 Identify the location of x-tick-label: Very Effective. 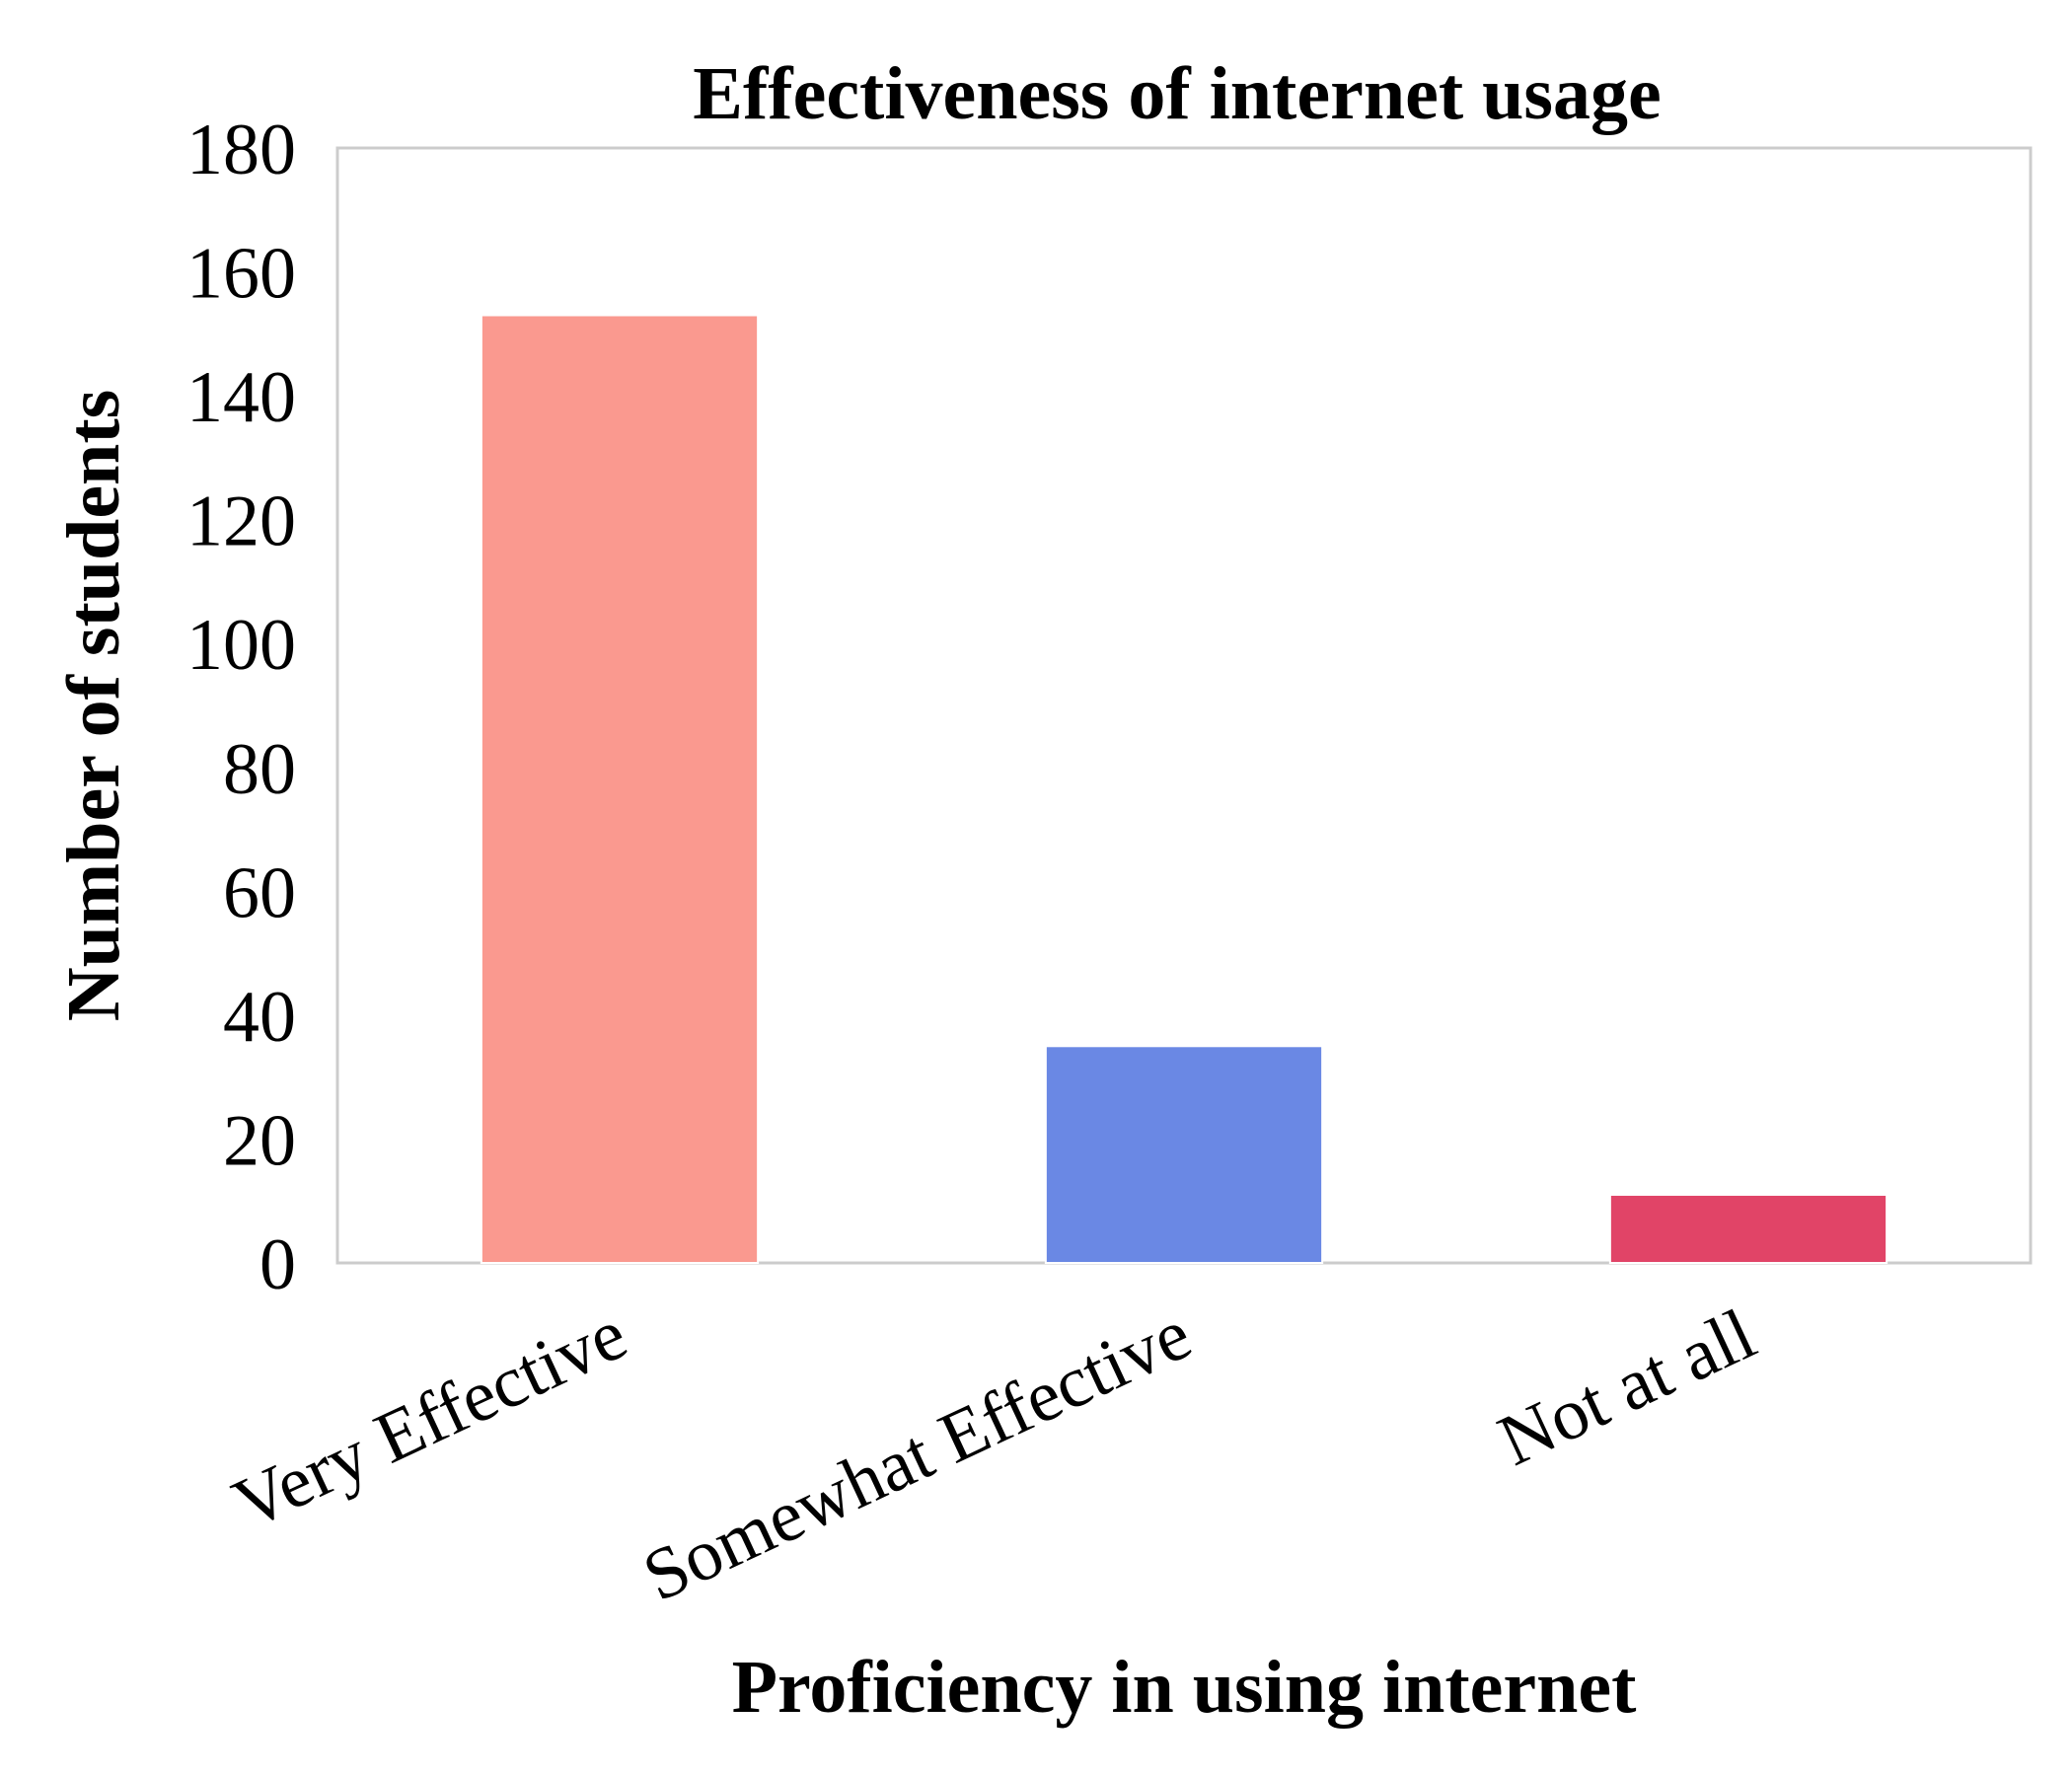
(431, 1419).